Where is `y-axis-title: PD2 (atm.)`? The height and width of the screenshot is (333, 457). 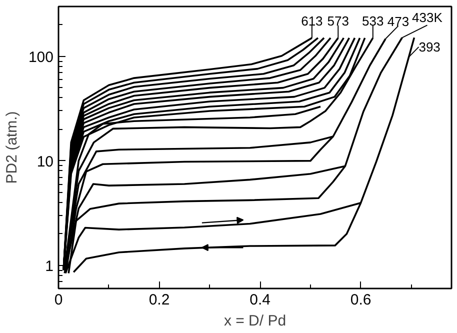 y-axis-title: PD2 (atm.) is located at coordinates (11, 147).